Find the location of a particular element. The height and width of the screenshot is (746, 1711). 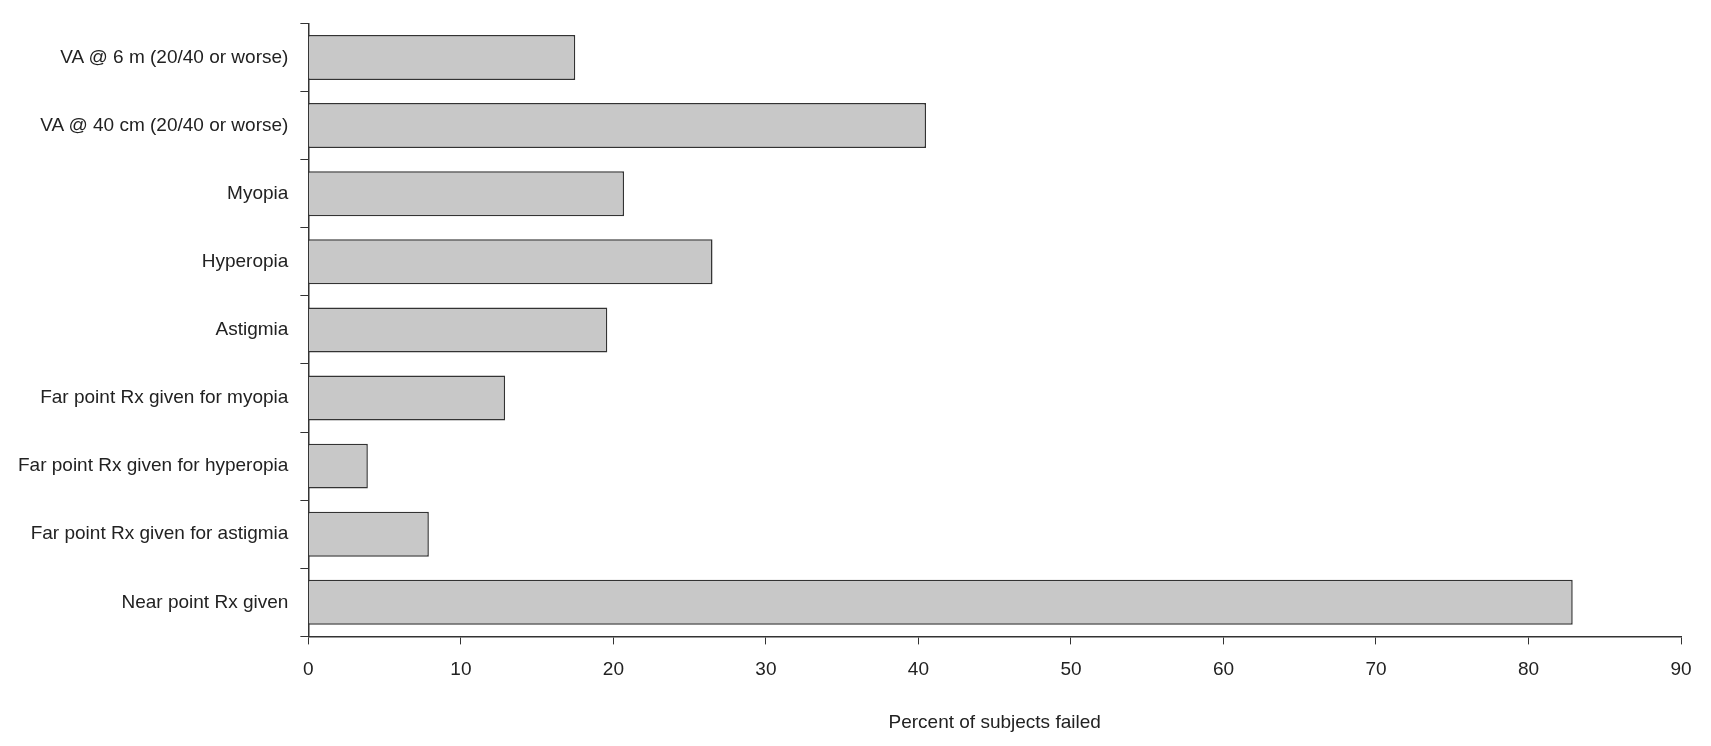

x-tick-label: 80 is located at coordinates (1528, 669).